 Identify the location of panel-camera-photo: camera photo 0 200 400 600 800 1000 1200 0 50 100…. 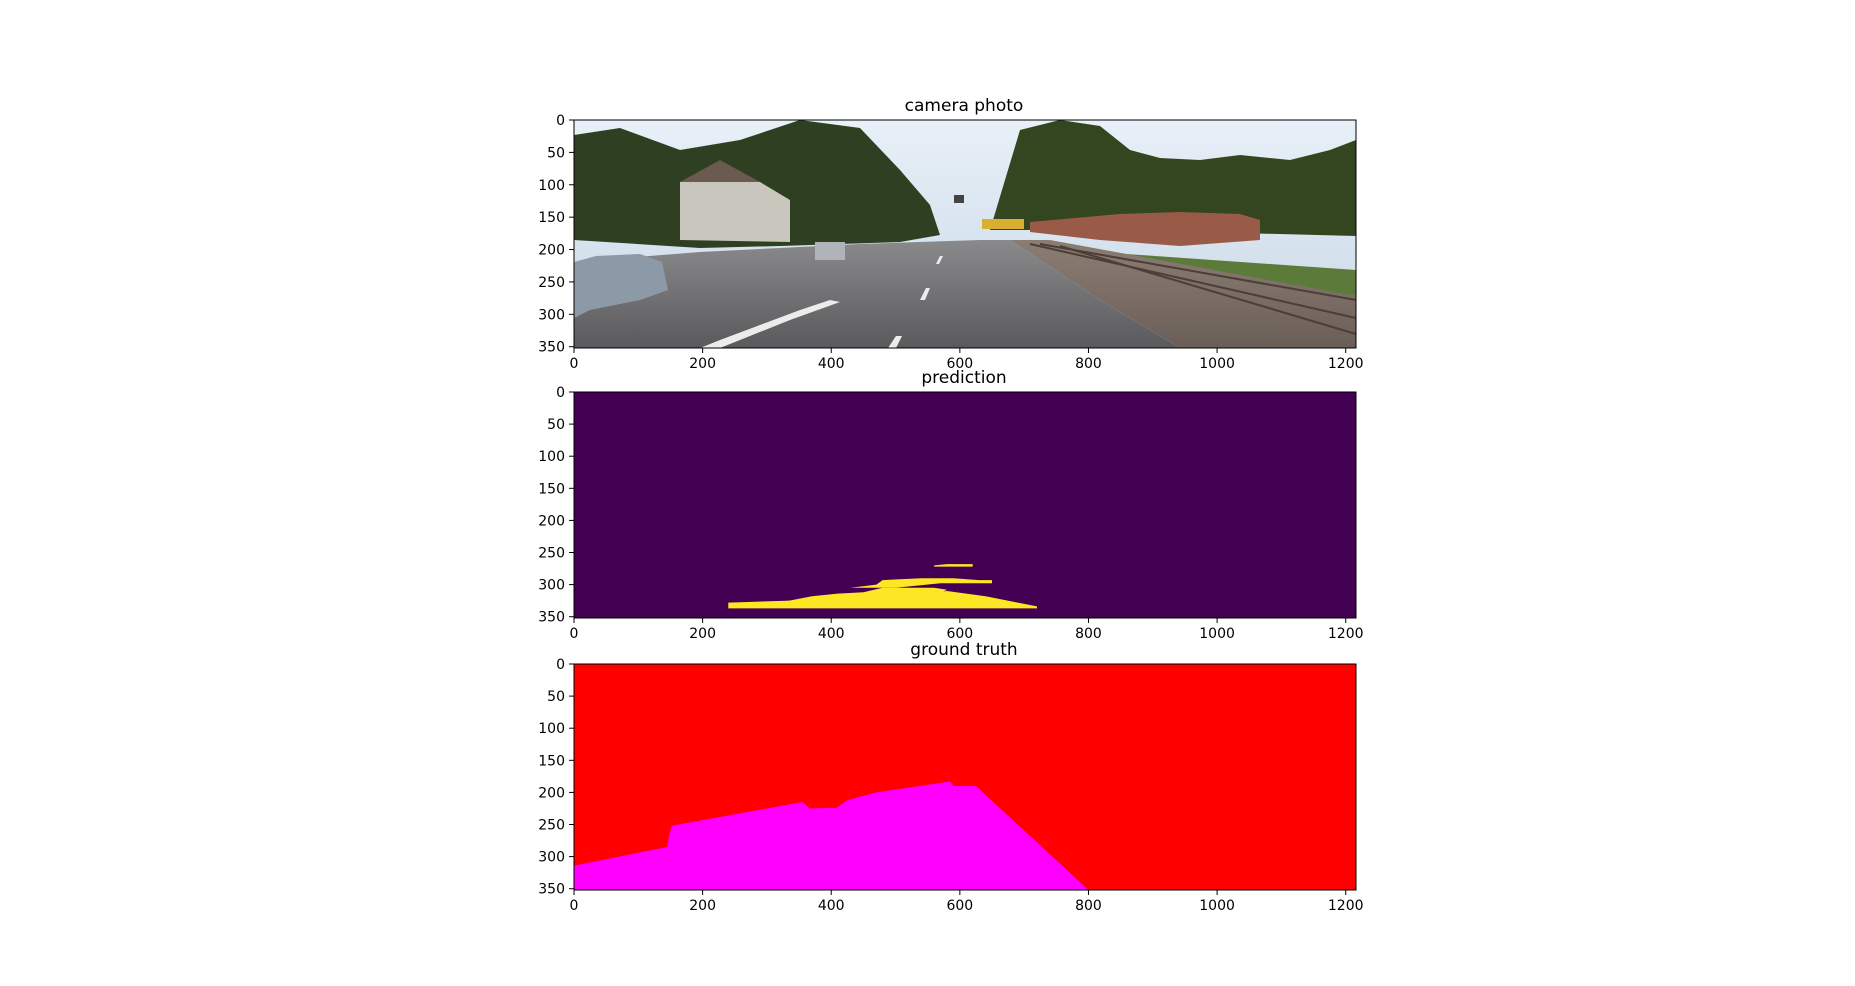
(950, 234).